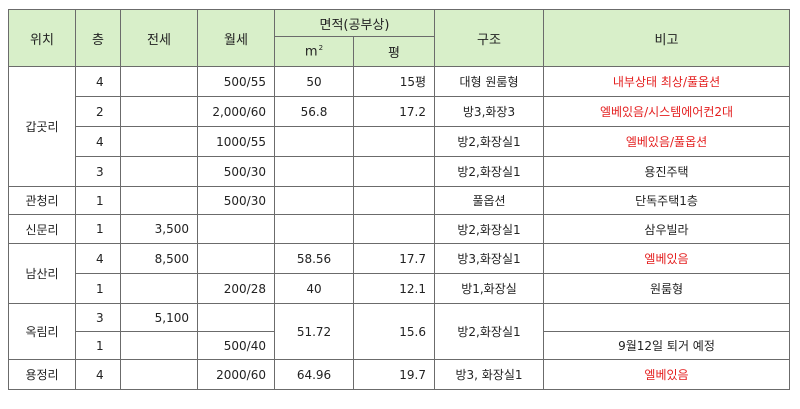 This screenshot has width=800, height=409. I want to click on sqm-unit-sup: 2, so click(321, 47).